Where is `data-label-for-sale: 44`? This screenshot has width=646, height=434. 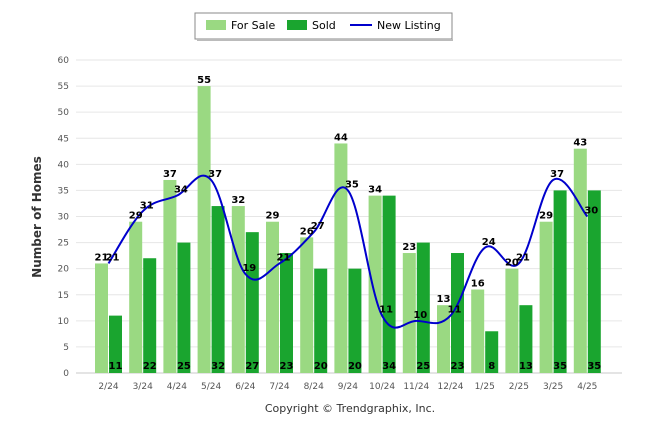
data-label-for-sale: 44 is located at coordinates (341, 137).